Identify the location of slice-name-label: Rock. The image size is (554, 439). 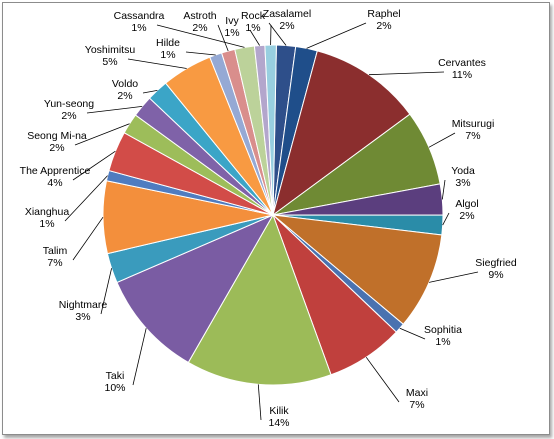
(253, 16).